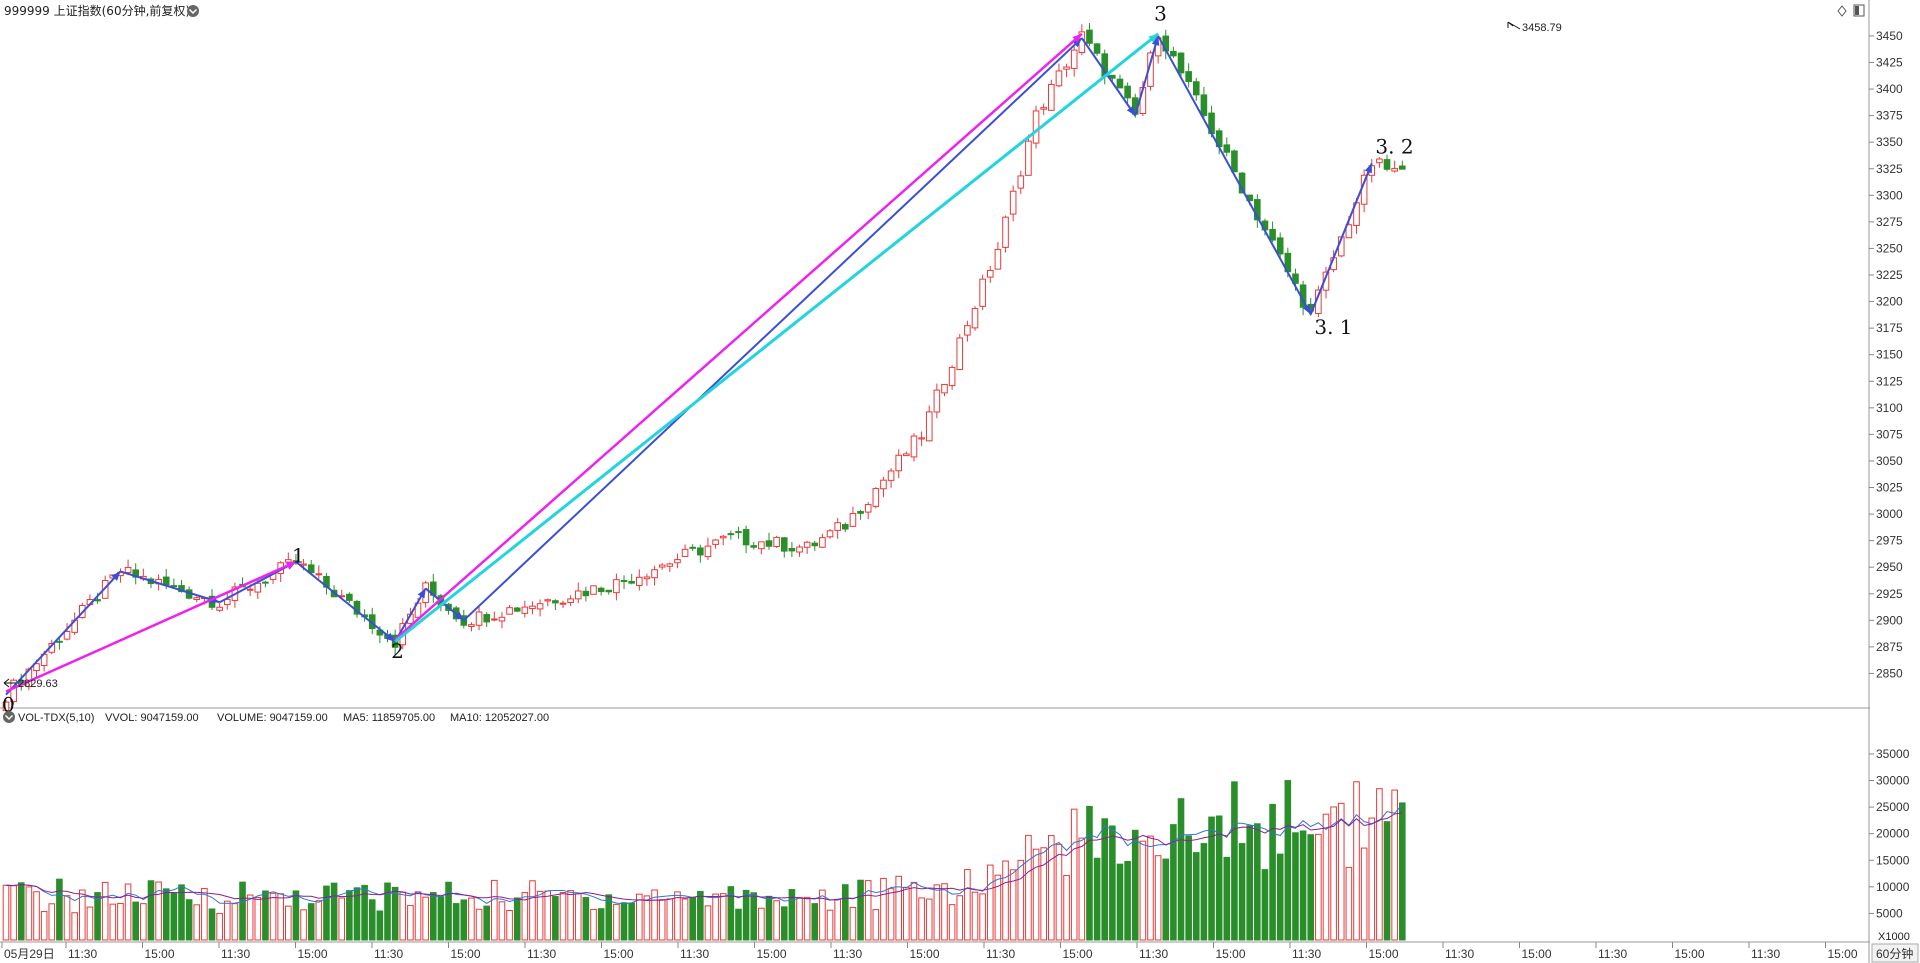 This screenshot has height=963, width=1920. Describe the element at coordinates (1889, 195) in the screenshot. I see `price-tick-label: 3300` at that location.